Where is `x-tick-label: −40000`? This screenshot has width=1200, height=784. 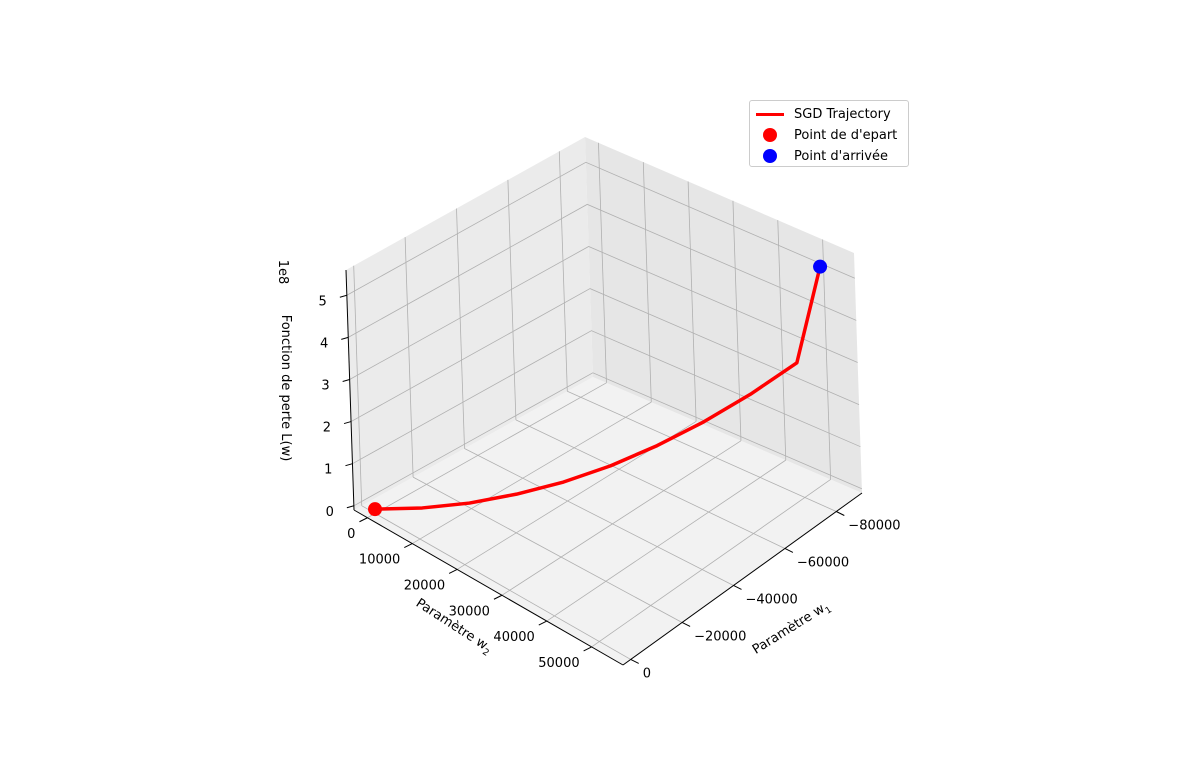 x-tick-label: −40000 is located at coordinates (772, 599).